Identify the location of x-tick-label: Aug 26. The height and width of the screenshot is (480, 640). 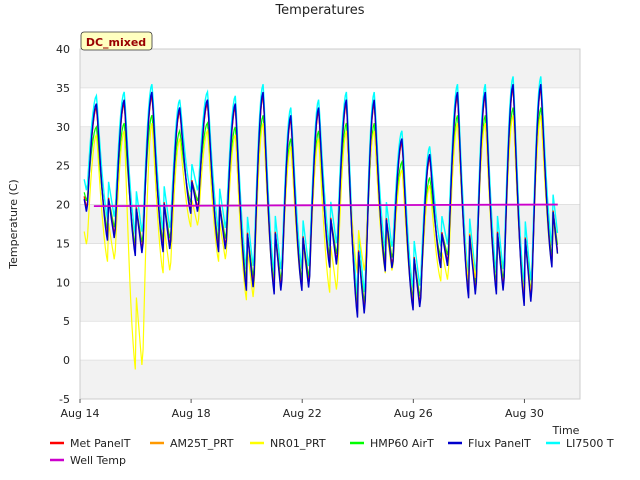
(413, 413).